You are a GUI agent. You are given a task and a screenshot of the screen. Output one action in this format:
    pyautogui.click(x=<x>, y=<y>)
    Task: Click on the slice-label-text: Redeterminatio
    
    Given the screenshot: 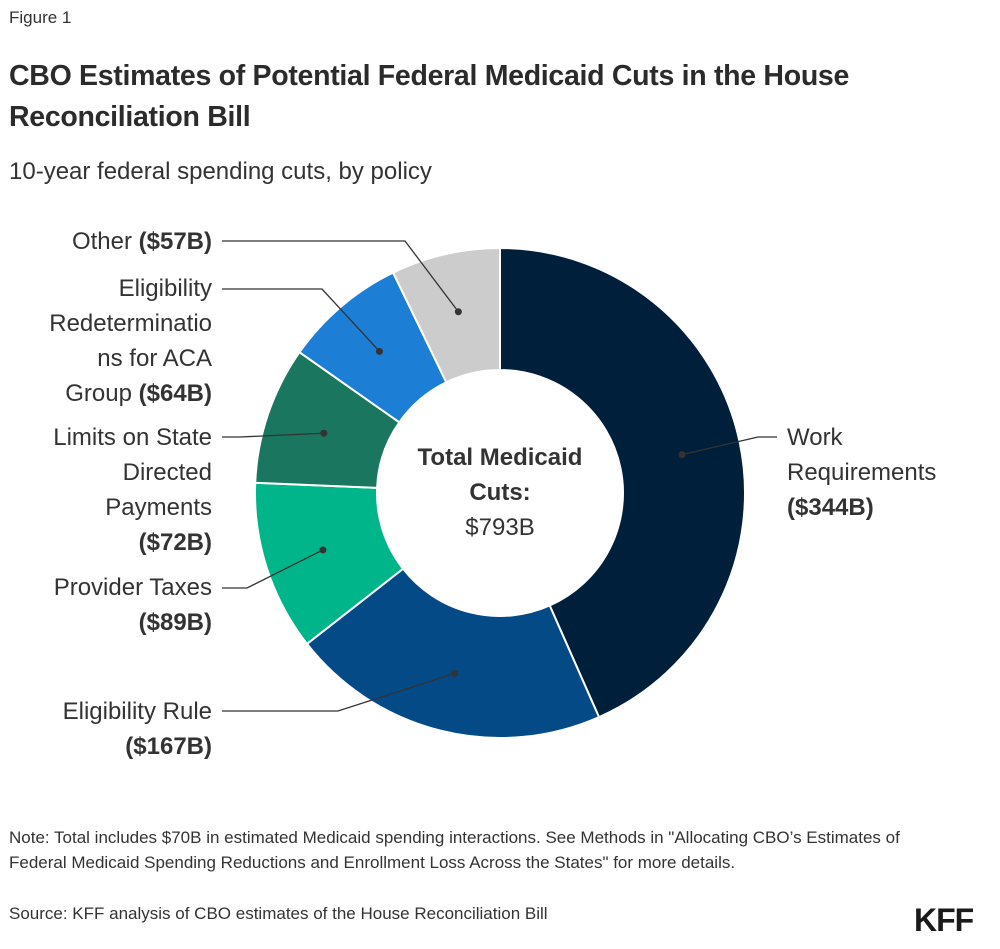 What is the action you would take?
    pyautogui.click(x=130, y=323)
    